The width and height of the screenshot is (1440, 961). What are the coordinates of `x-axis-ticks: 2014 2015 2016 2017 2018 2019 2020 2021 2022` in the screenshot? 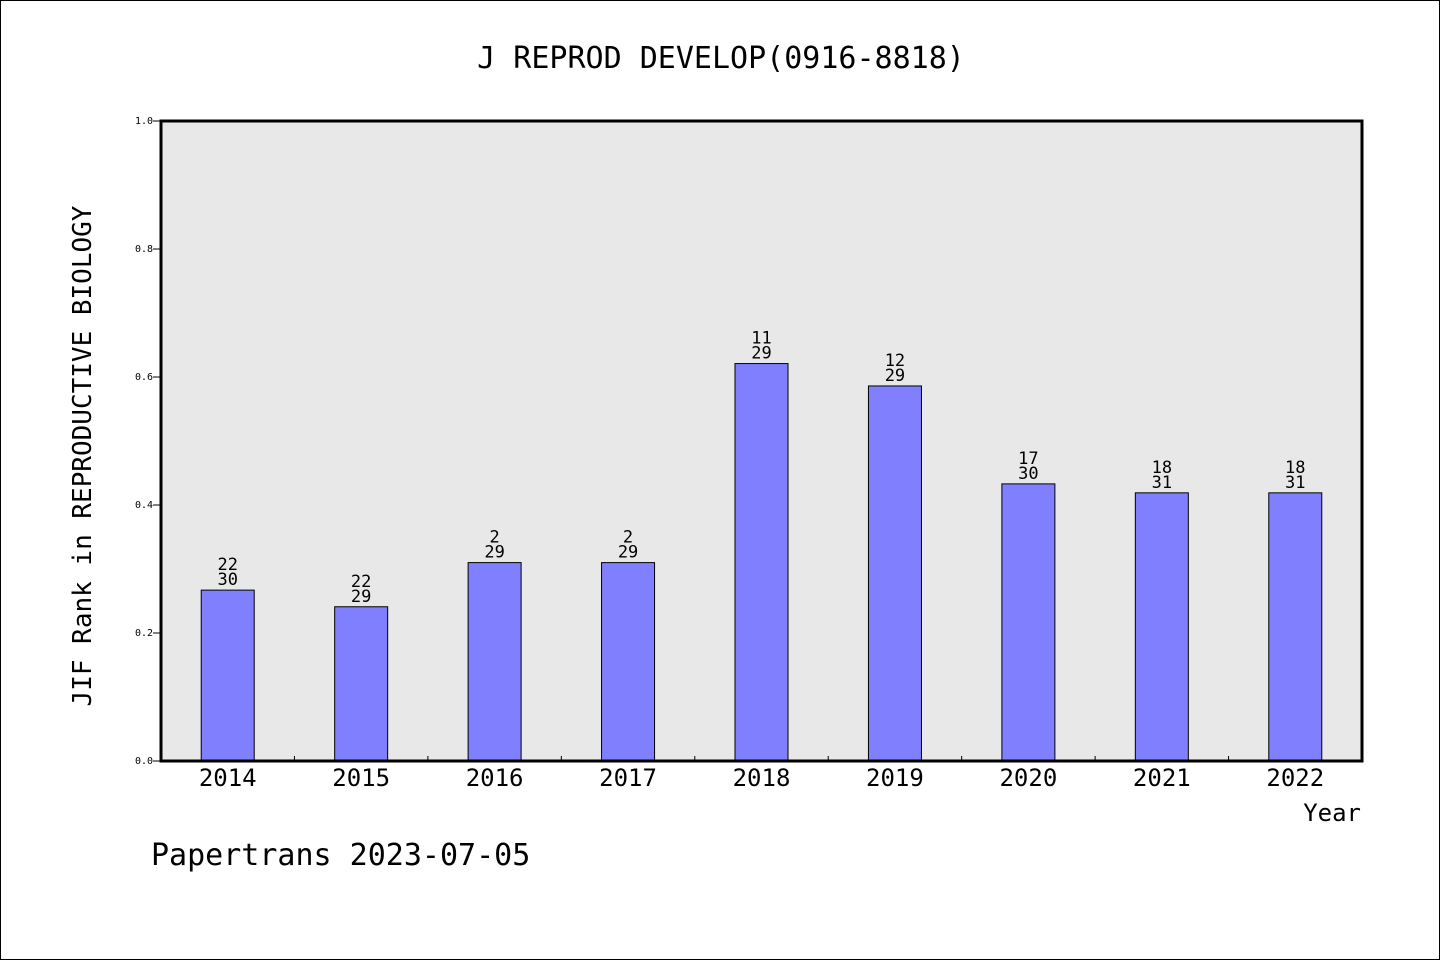 It's located at (761, 774).